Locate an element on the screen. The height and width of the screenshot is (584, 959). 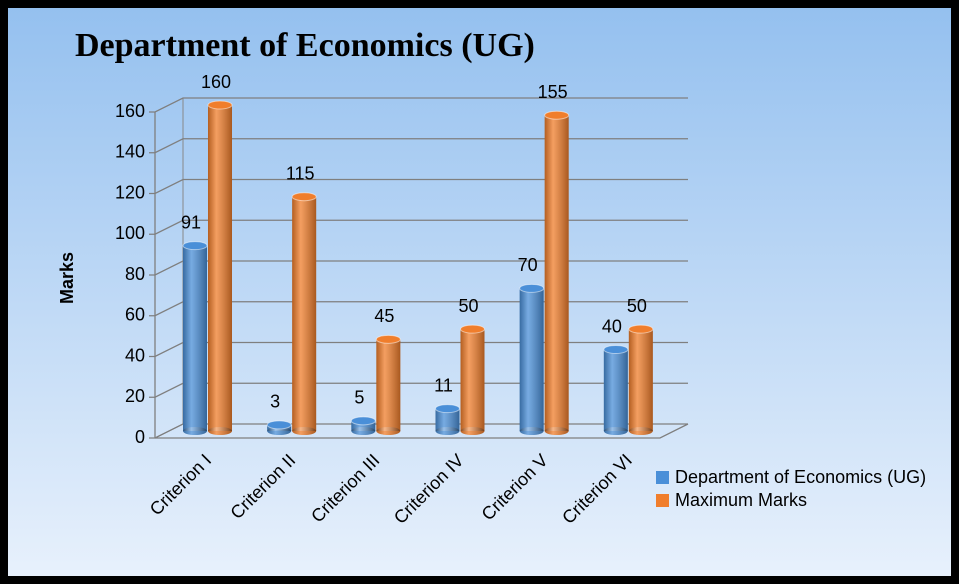
y-tick-label: 40 is located at coordinates (135, 355).